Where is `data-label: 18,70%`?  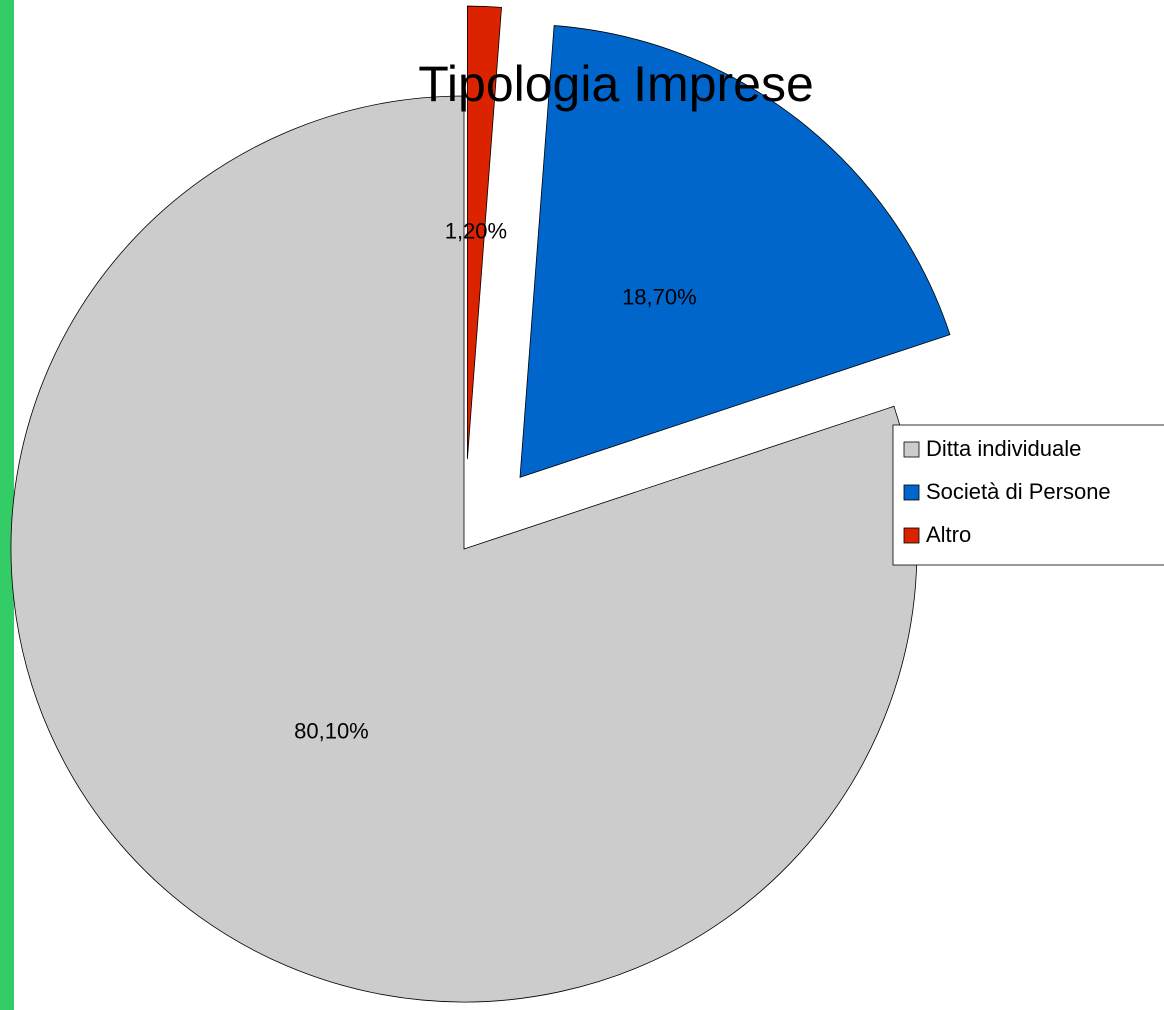 data-label: 18,70% is located at coordinates (659, 297).